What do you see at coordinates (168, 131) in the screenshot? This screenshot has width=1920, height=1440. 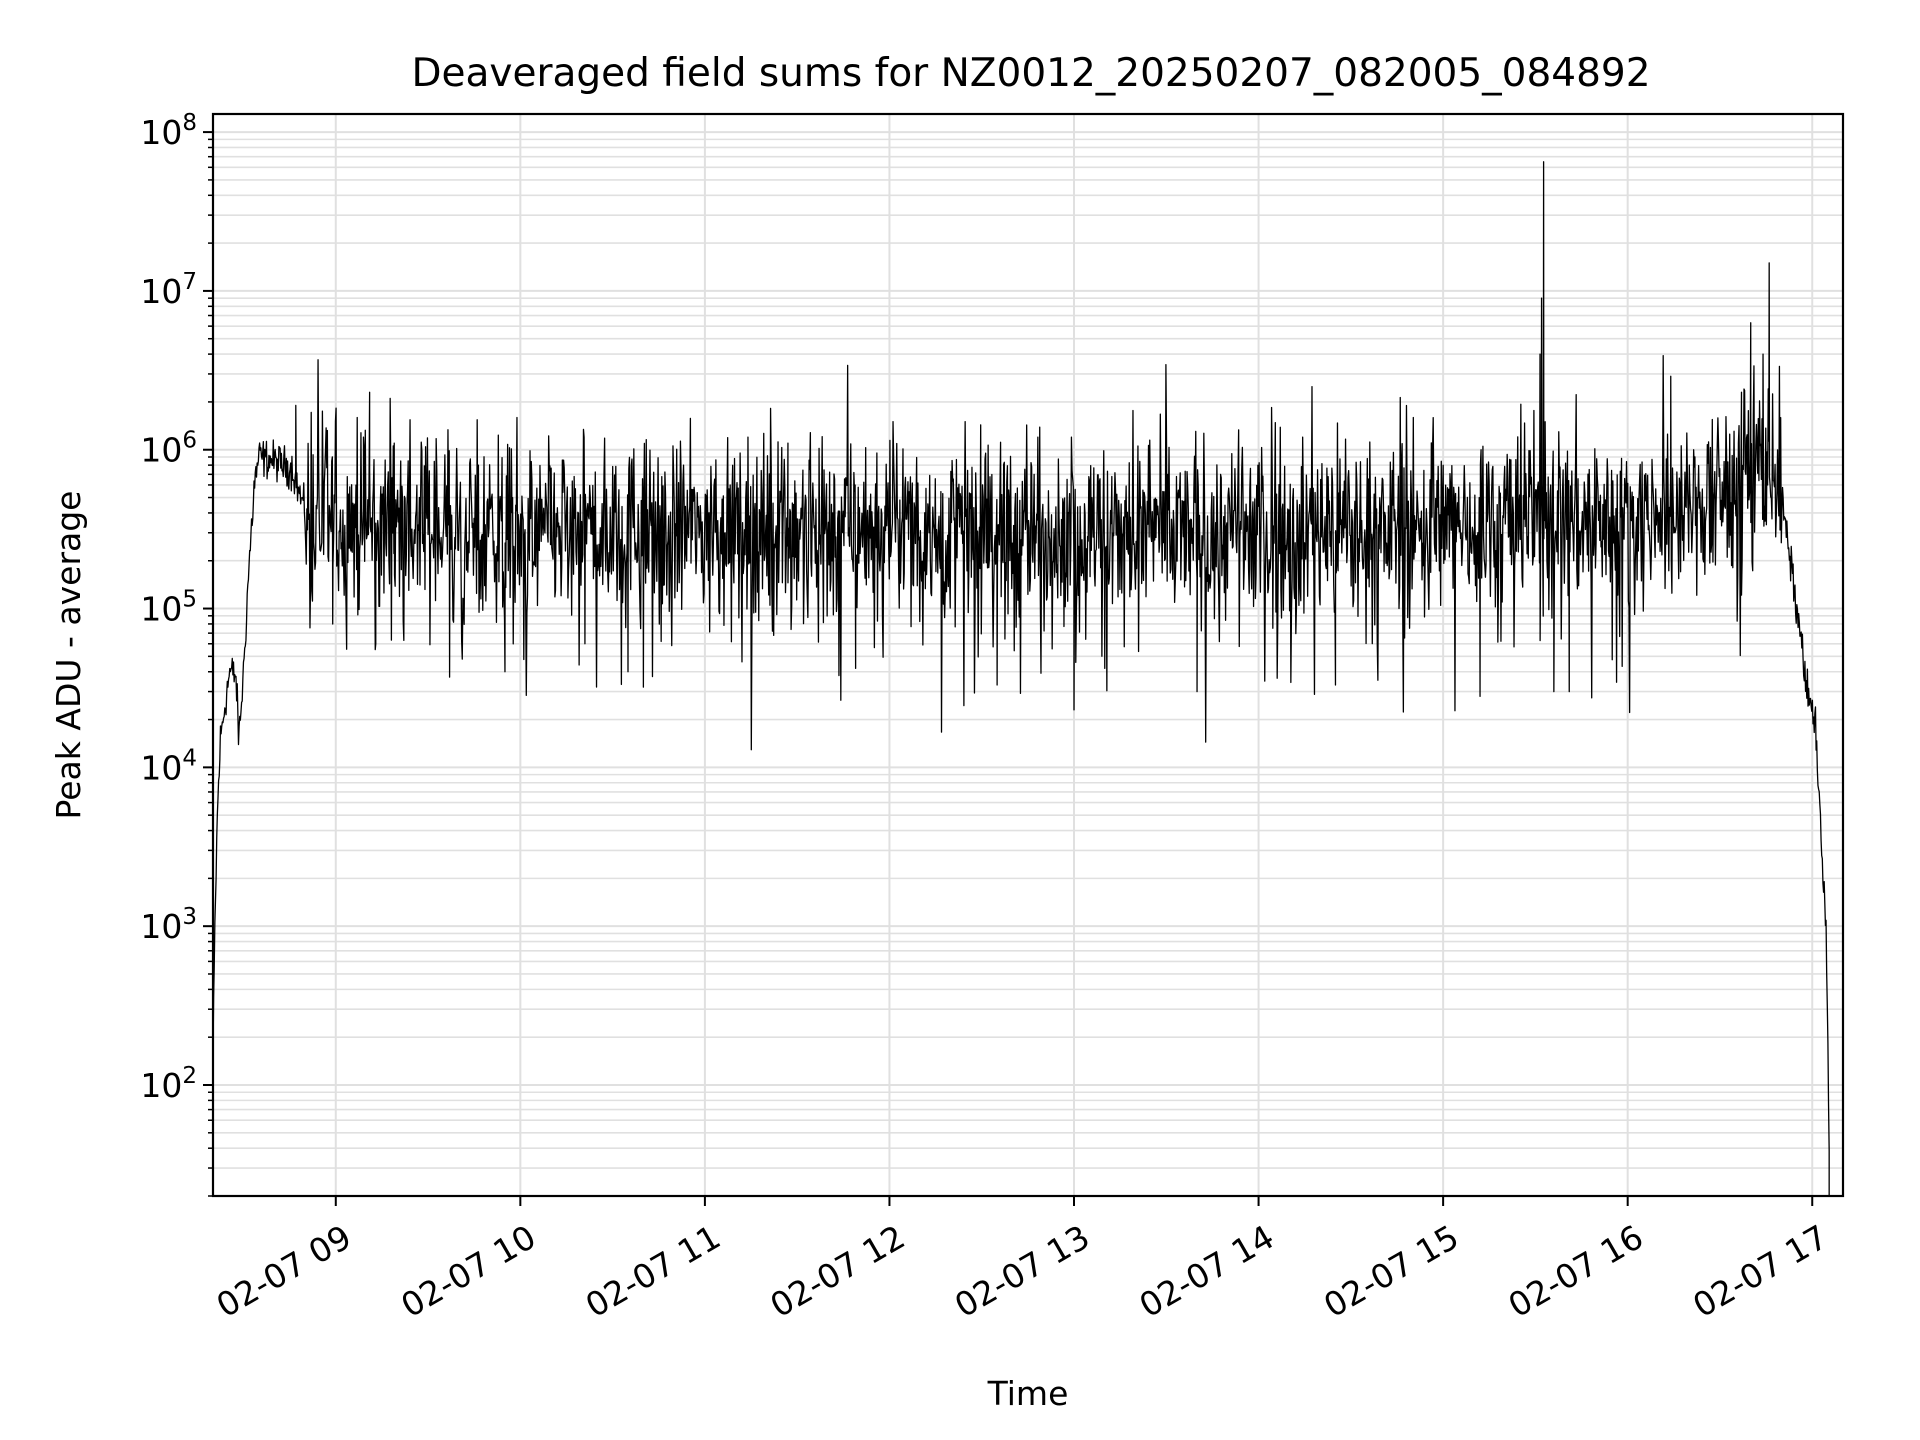 I see `y-tick-label: 108` at bounding box center [168, 131].